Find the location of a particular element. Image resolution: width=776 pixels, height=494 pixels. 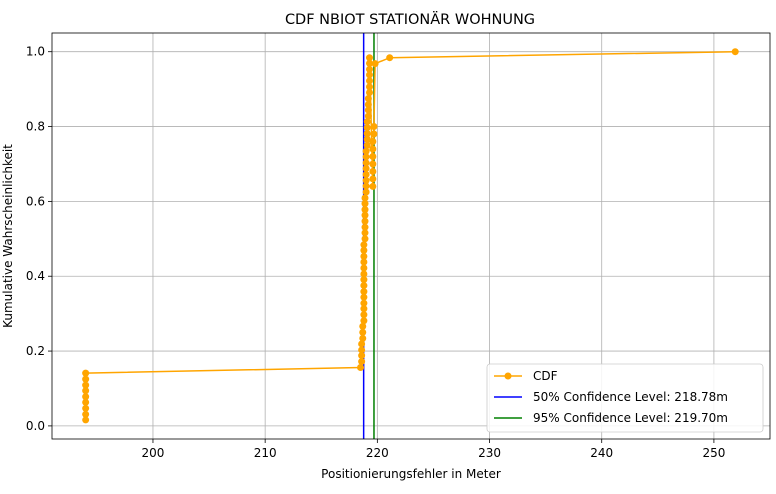

legend-label: 50% Confidence Level: 218.78m is located at coordinates (630, 397).